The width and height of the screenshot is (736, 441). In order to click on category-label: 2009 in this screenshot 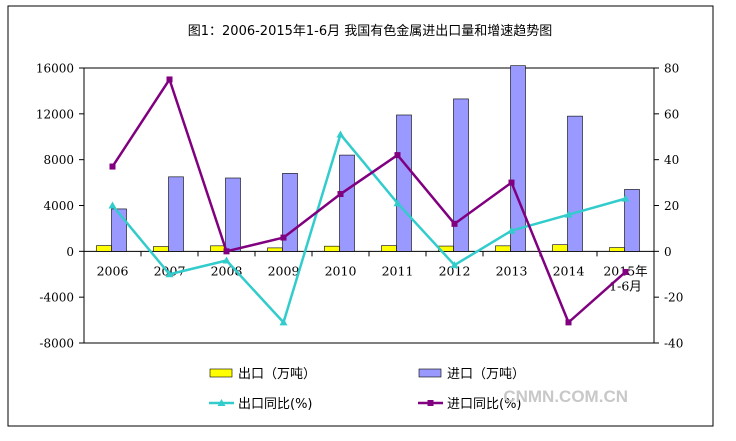, I will do `click(284, 270)`.